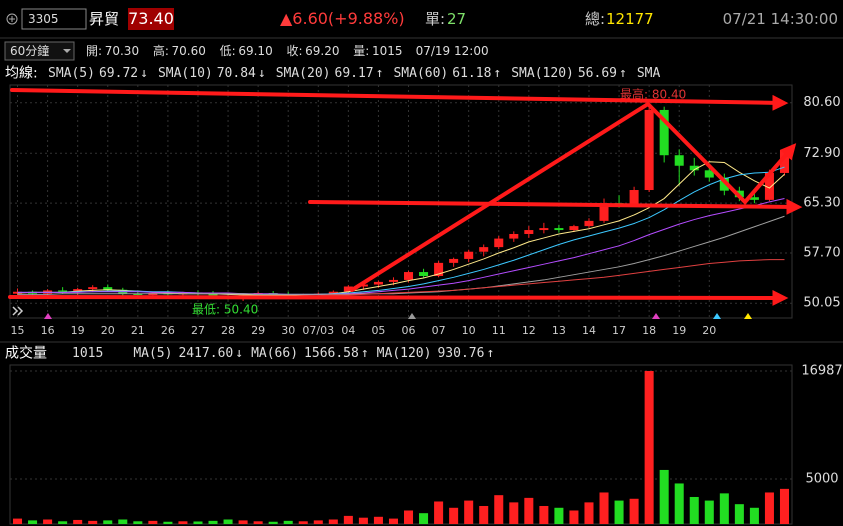 The image size is (843, 526). What do you see at coordinates (21, 74) in the screenshot?
I see `ma-title: 均線:` at bounding box center [21, 74].